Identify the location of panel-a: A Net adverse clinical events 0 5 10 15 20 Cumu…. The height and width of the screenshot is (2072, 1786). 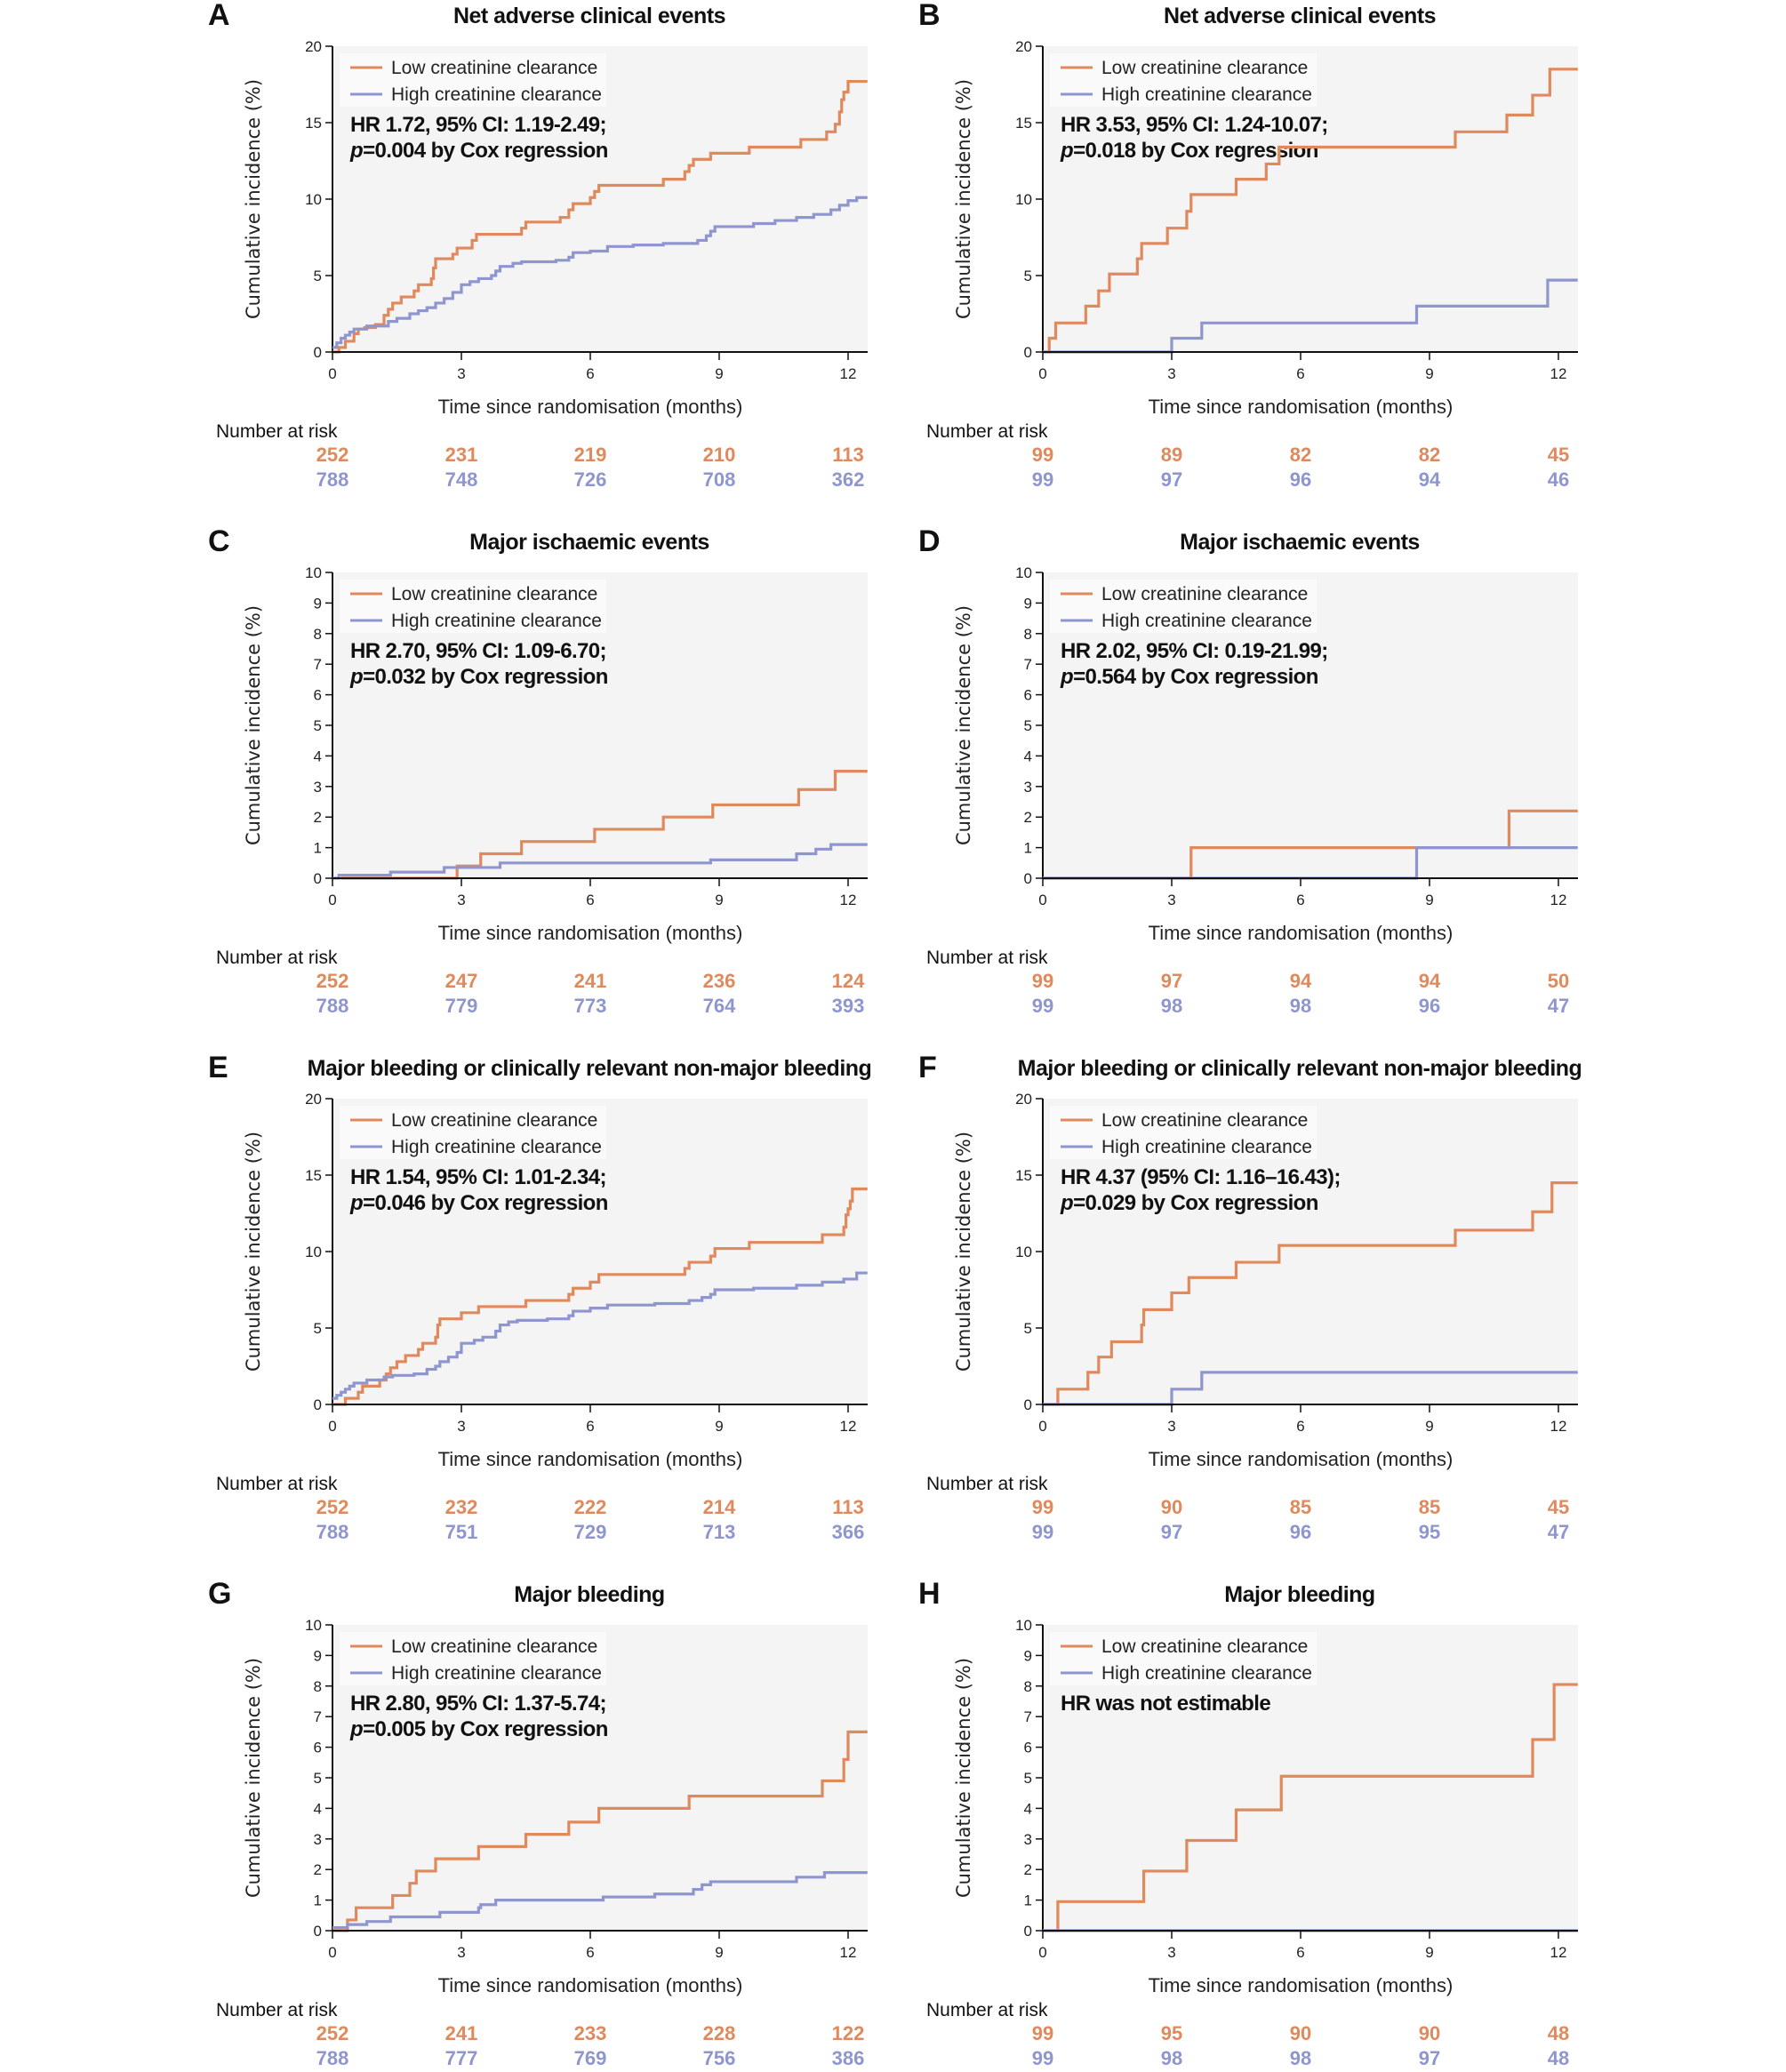
(538, 245).